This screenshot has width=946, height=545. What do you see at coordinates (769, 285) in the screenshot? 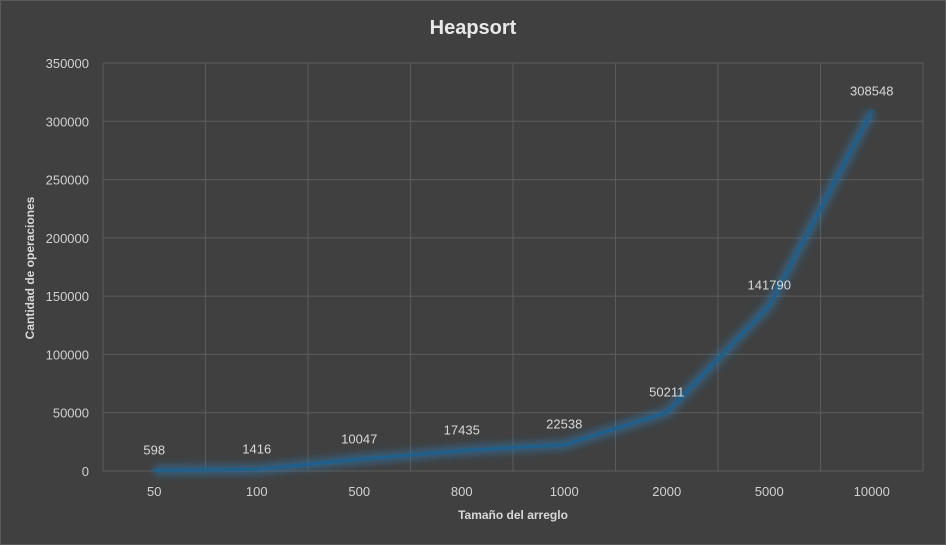
I see `data-label: 141790` at bounding box center [769, 285].